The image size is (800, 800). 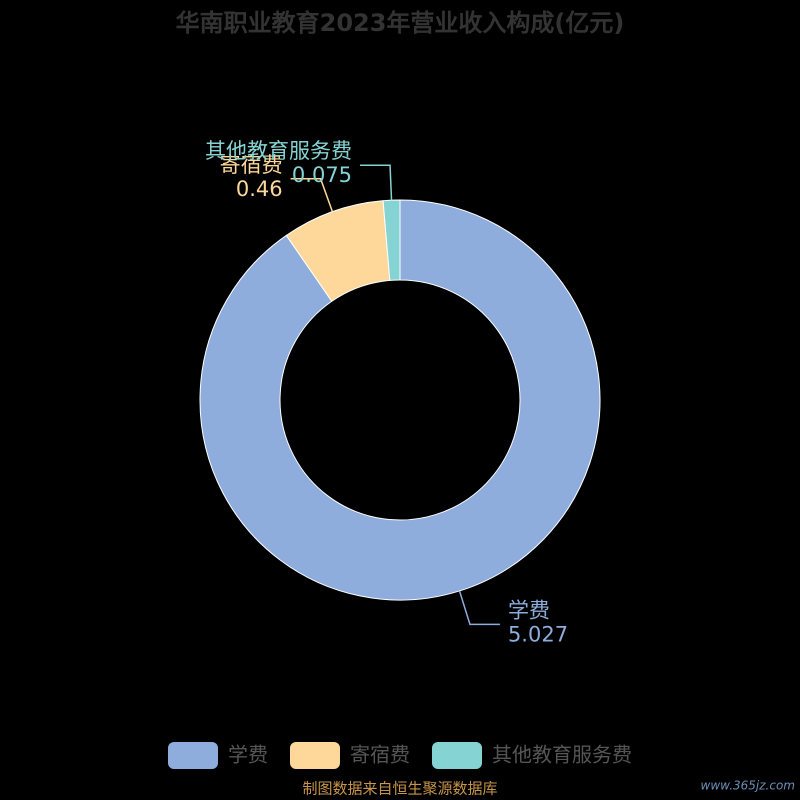 What do you see at coordinates (391, 240) in the screenshot?
I see `donut-slice` at bounding box center [391, 240].